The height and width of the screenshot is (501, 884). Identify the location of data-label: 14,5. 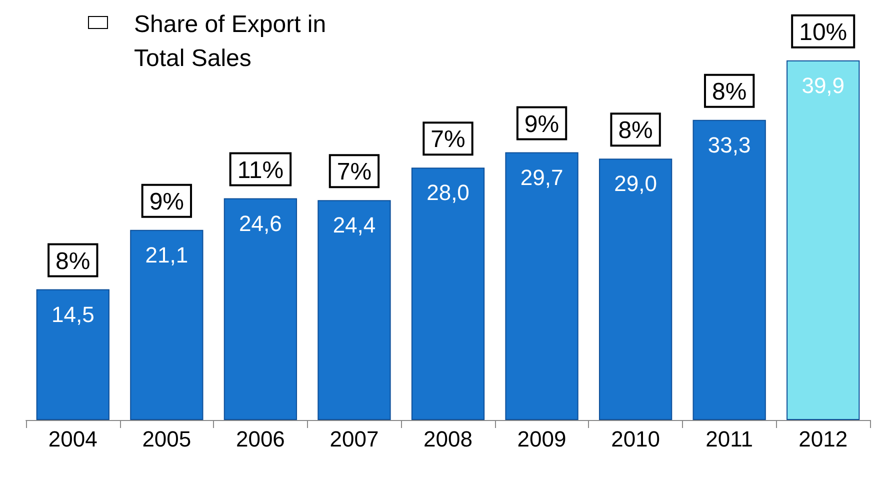
(72, 314).